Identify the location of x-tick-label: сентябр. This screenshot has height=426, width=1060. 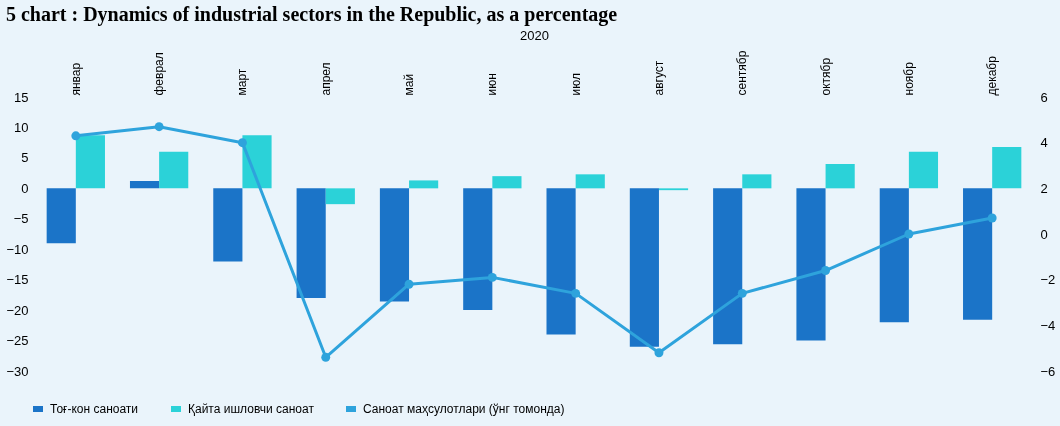
(742, 73).